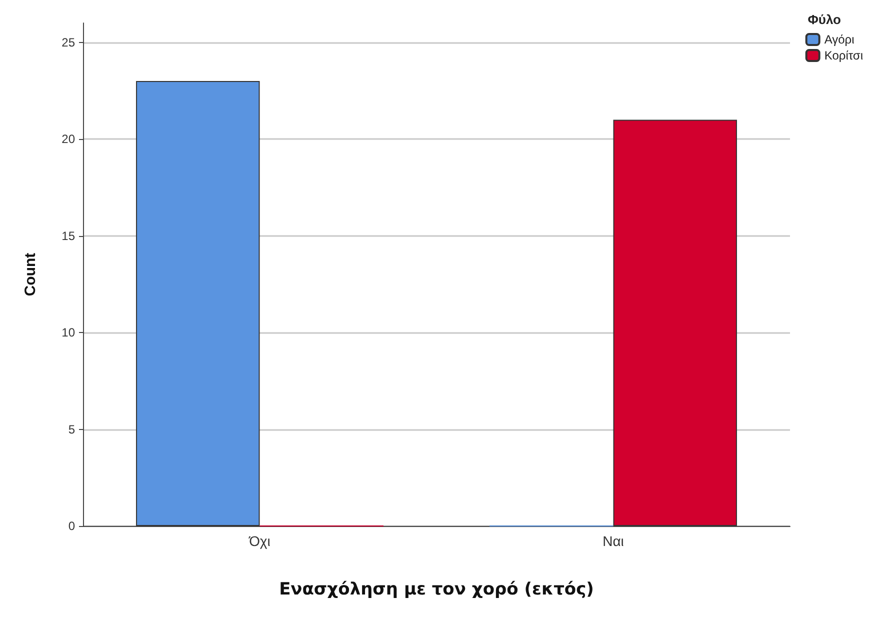 The height and width of the screenshot is (627, 879). Describe the element at coordinates (844, 55) in the screenshot. I see `legend-label: Κορίτσι` at that location.